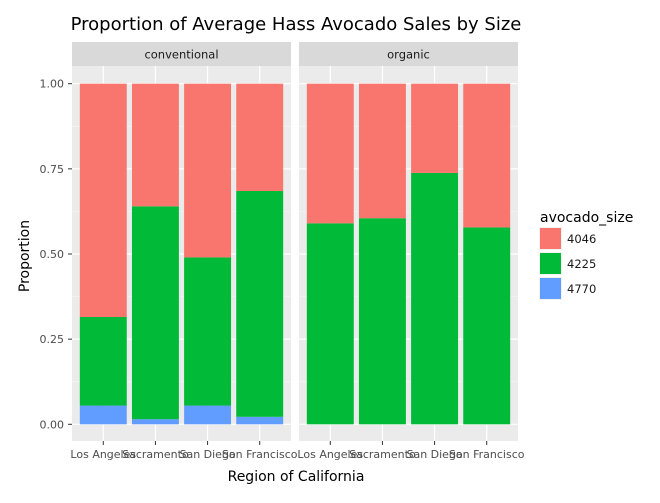  I want to click on facet-strip-label: conventional, so click(181, 55).